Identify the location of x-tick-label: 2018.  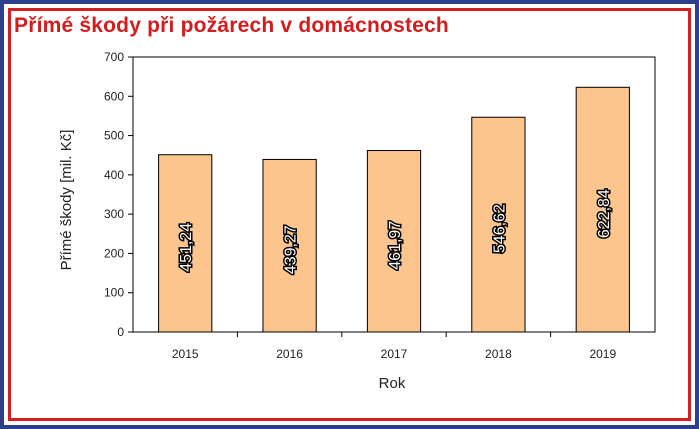
(498, 354).